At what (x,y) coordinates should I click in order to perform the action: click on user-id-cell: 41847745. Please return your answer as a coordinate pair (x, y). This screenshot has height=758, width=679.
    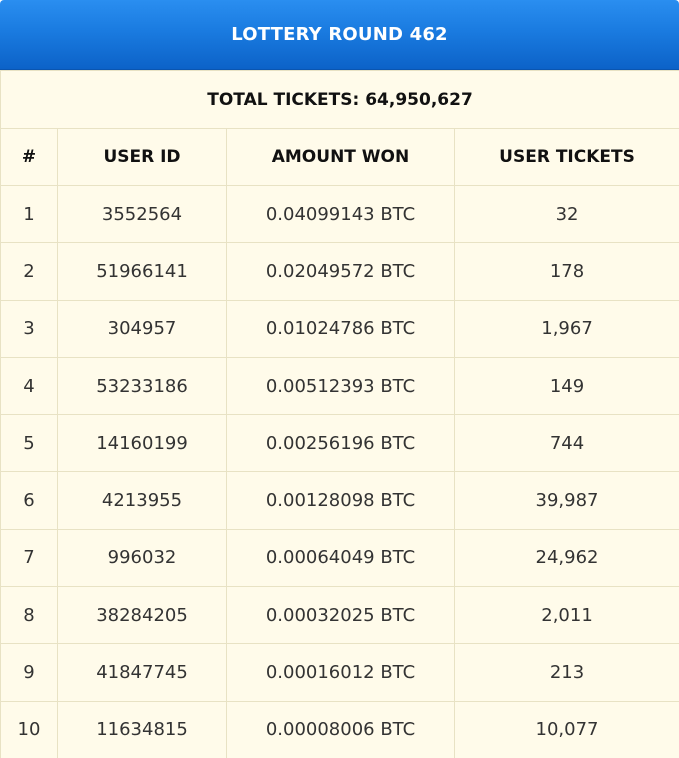
    Looking at the image, I should click on (142, 672).